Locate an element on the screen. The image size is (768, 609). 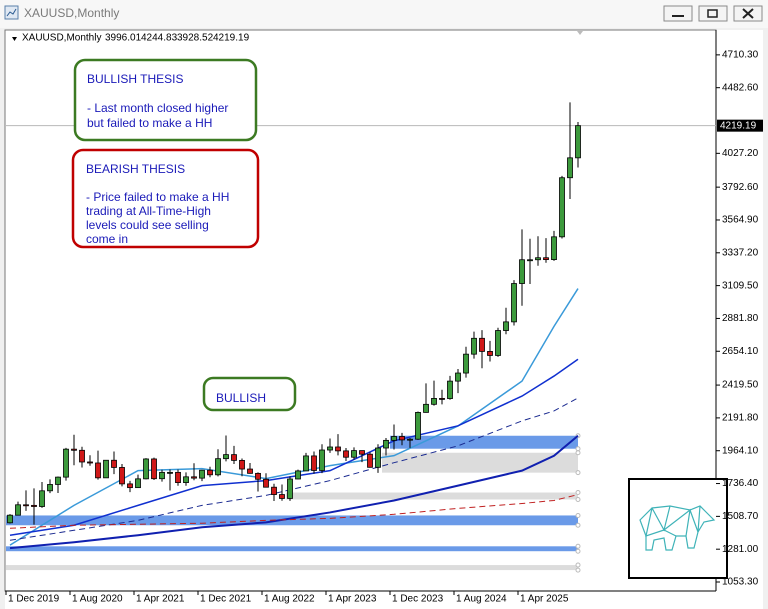
annotation-title: BULLISH is located at coordinates (241, 398).